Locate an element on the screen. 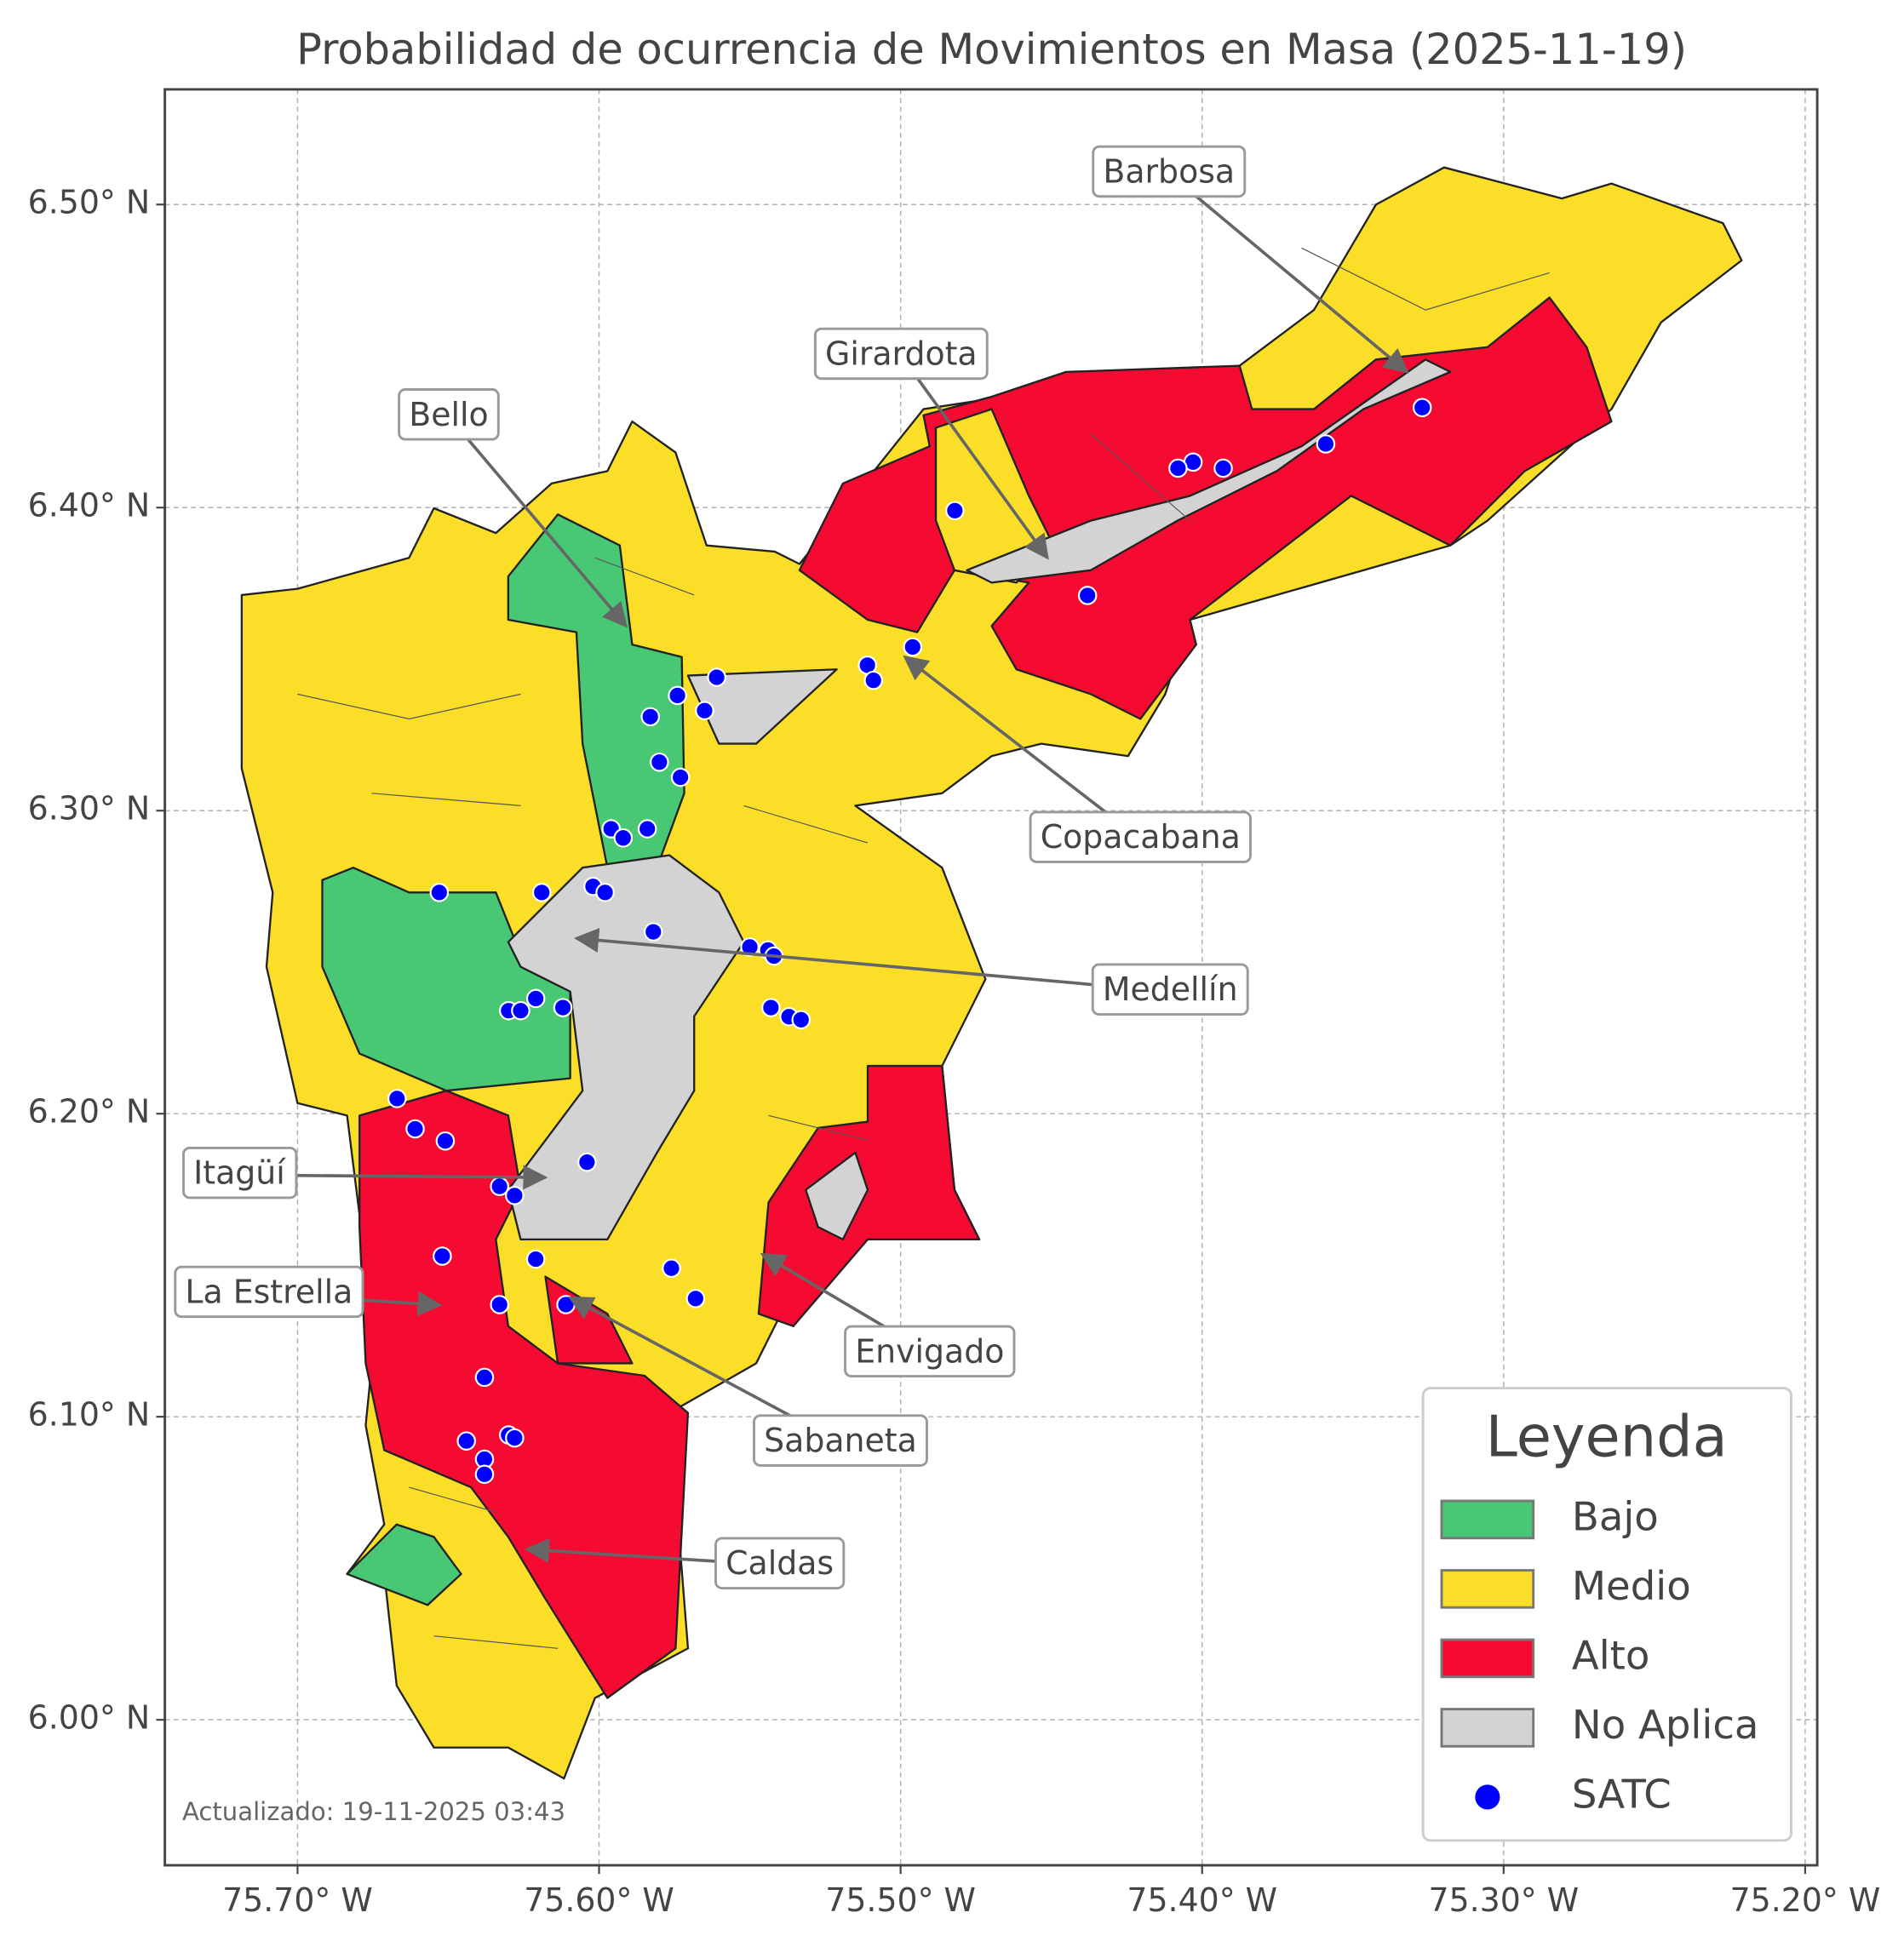 The height and width of the screenshot is (1941, 1904). legend-marker is located at coordinates (1487, 1797).